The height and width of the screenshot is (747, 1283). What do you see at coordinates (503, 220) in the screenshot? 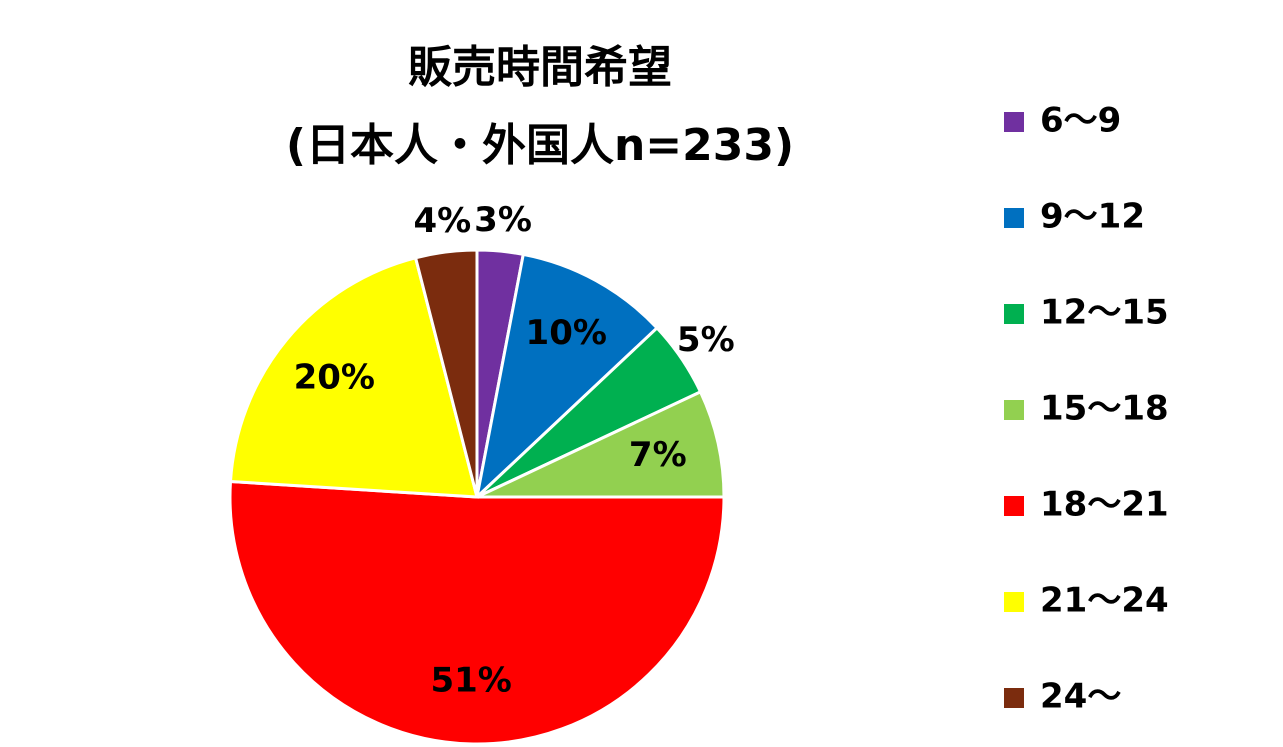
I see `data-label: 3%` at bounding box center [503, 220].